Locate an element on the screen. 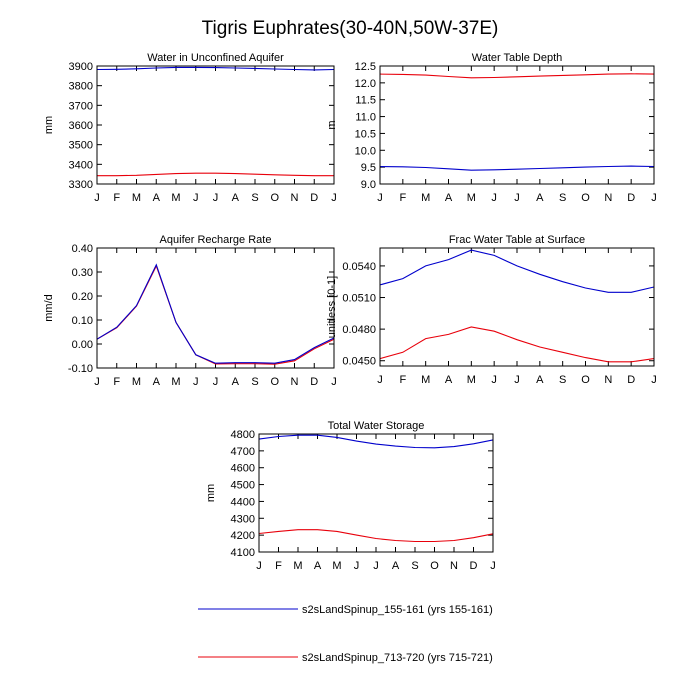  y-tick-label: 4600 is located at coordinates (243, 469).